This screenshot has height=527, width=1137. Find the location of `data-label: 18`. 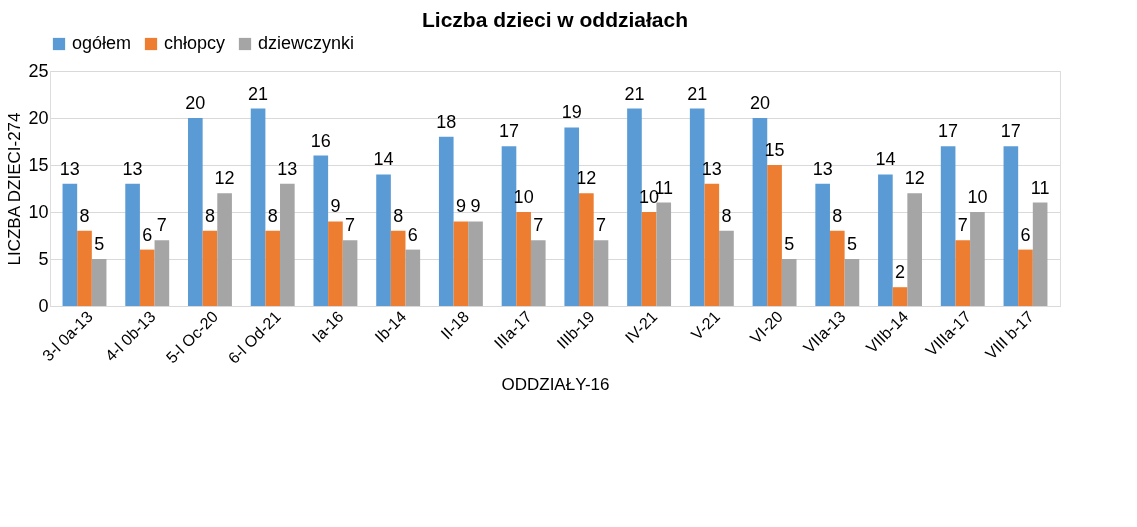

data-label: 18 is located at coordinates (446, 121).